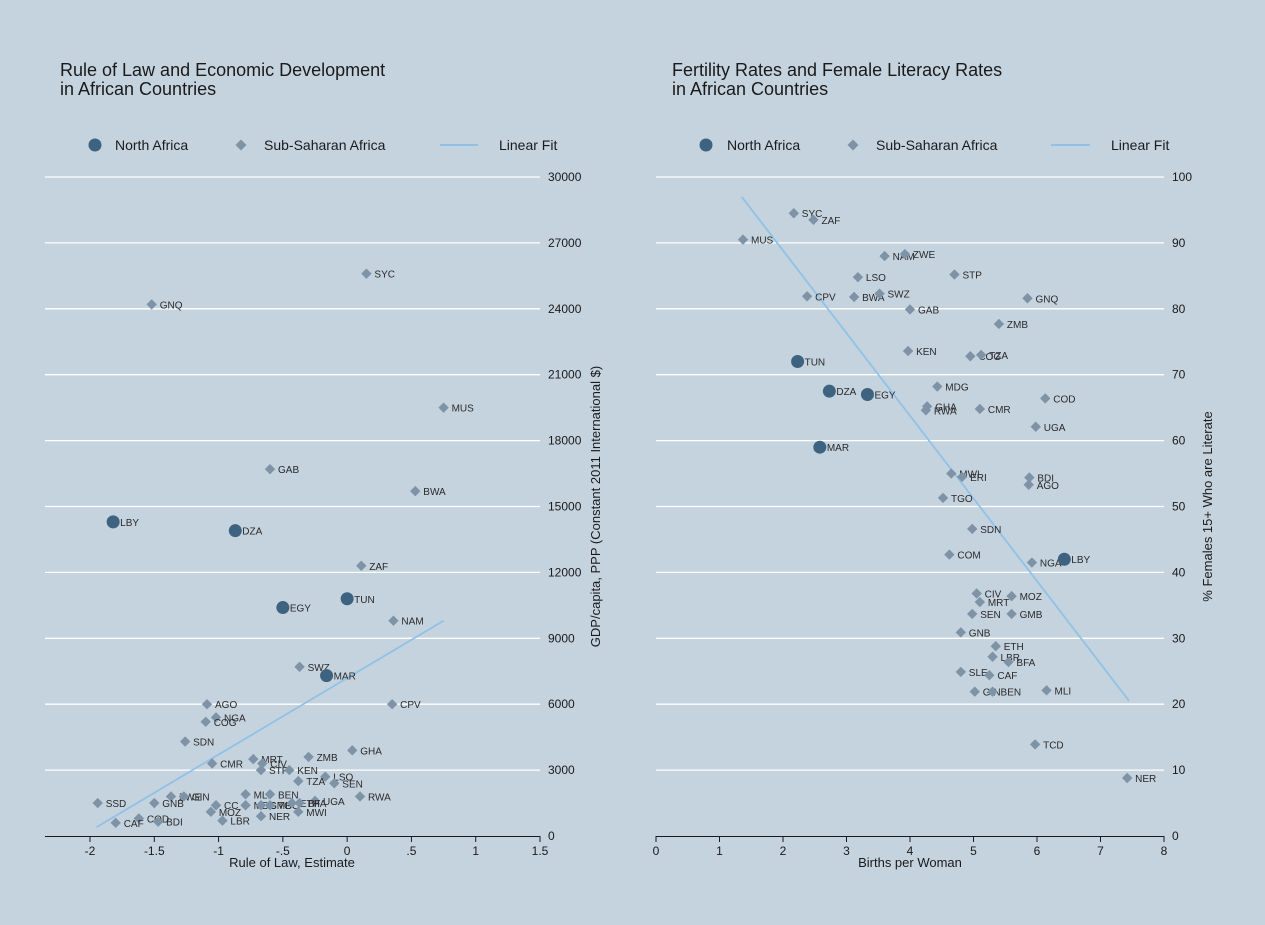 The image size is (1265, 925). Describe the element at coordinates (239, 822) in the screenshot. I see `point-label-lbr: LBR` at that location.